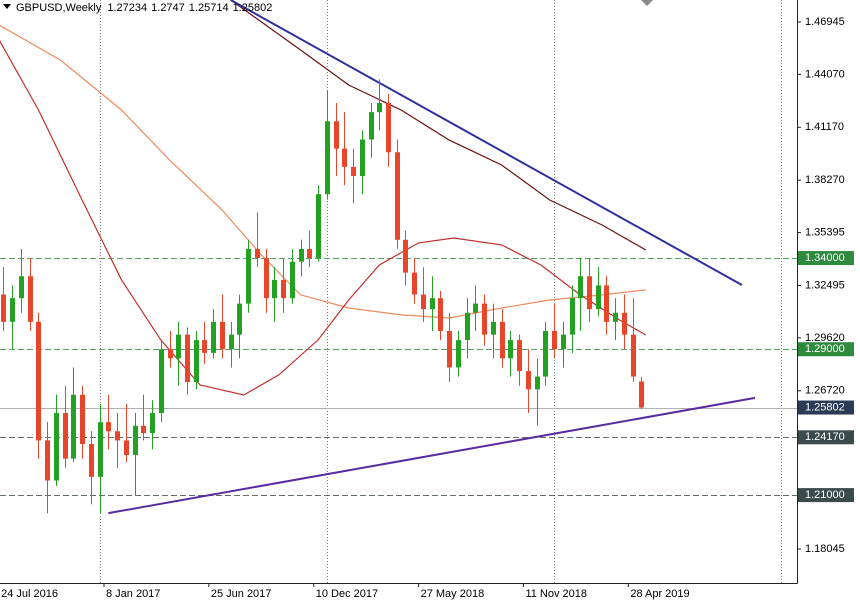  What do you see at coordinates (127, 8) in the screenshot?
I see `open-value: 1.27234` at bounding box center [127, 8].